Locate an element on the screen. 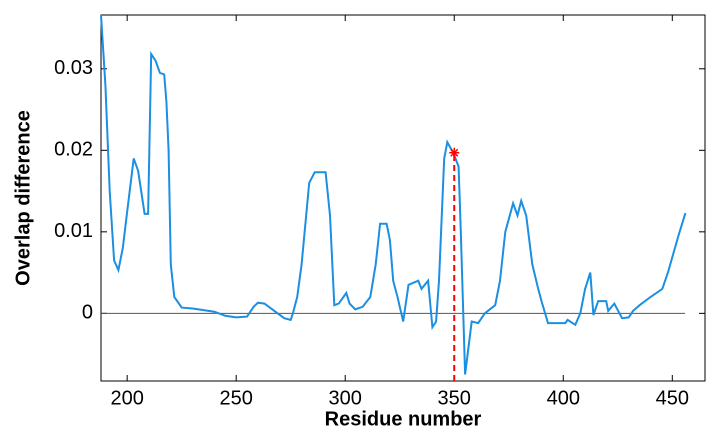 The height and width of the screenshot is (434, 707). y-tick-label: 0.02 is located at coordinates (73, 150).